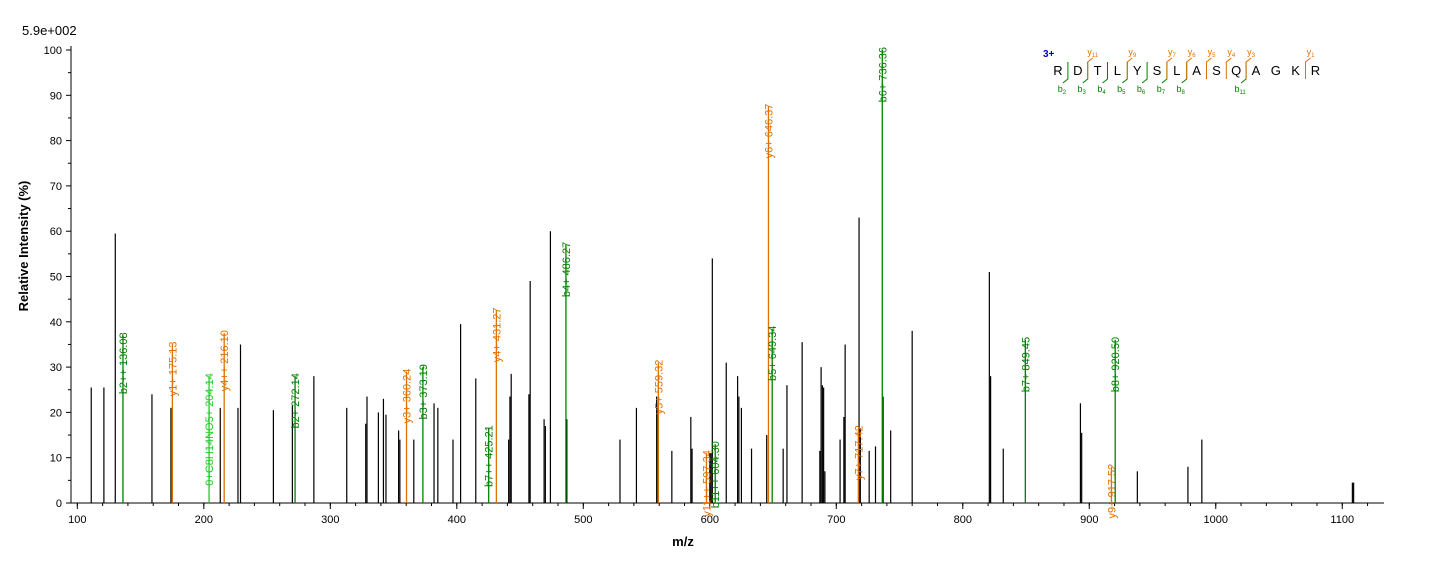 This screenshot has height=562, width=1436. What do you see at coordinates (859, 452) in the screenshot?
I see `peak-label: y7+ 717.42` at bounding box center [859, 452].